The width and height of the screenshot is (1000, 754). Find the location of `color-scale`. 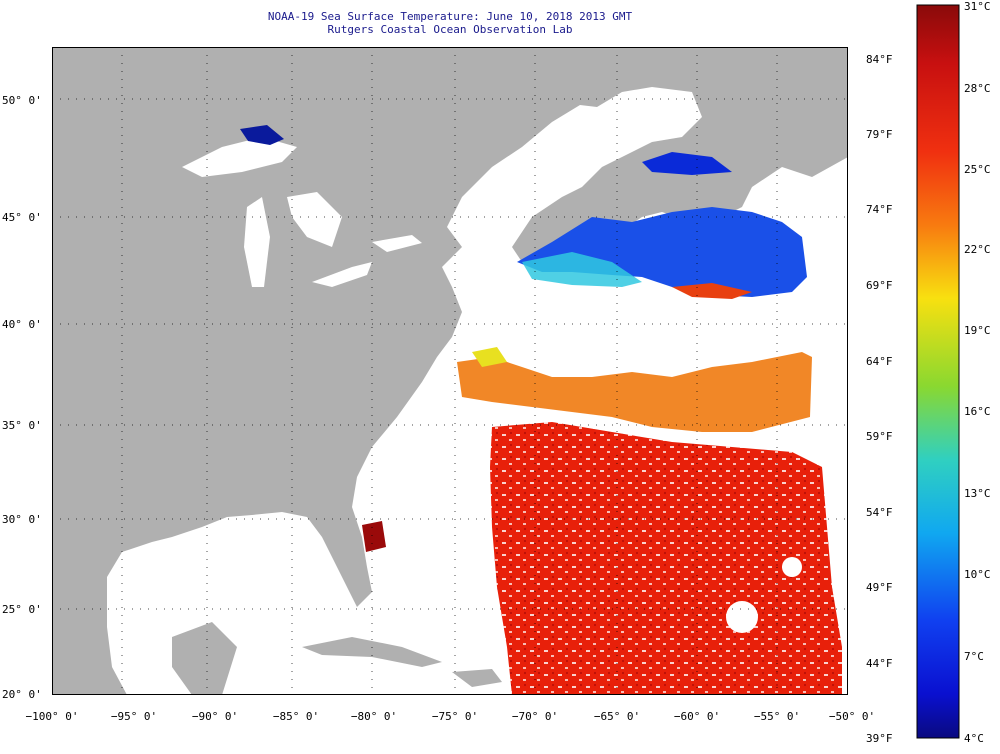

color-scale is located at coordinates (938, 371).